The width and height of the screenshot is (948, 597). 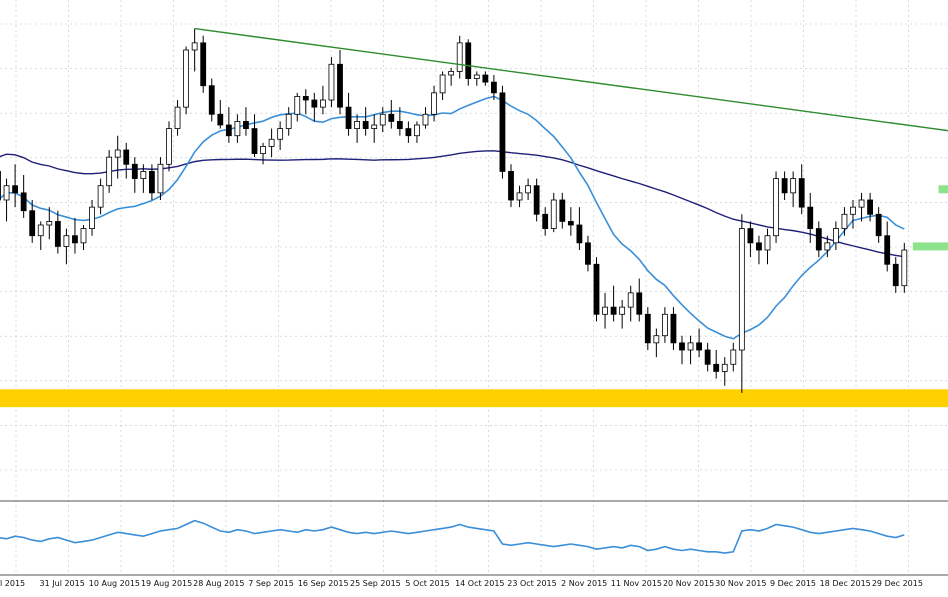 What do you see at coordinates (584, 583) in the screenshot?
I see `x-tick-label: 2 Nov 2015` at bounding box center [584, 583].